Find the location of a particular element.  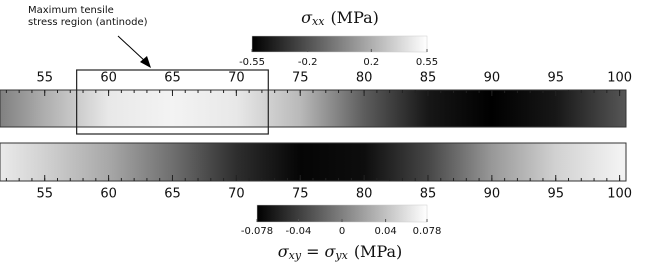

colorbar-tick-label: -0.078 is located at coordinates (257, 231).